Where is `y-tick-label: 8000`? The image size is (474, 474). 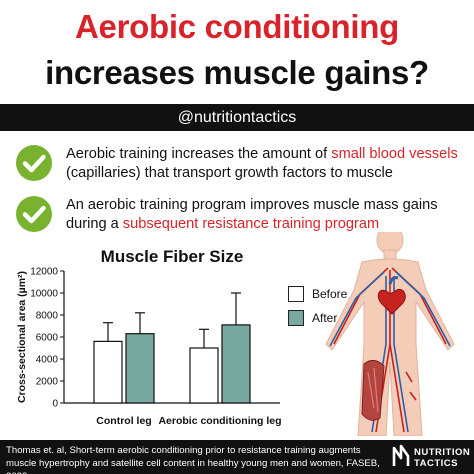 y-tick-label: 8000 is located at coordinates (47, 316).